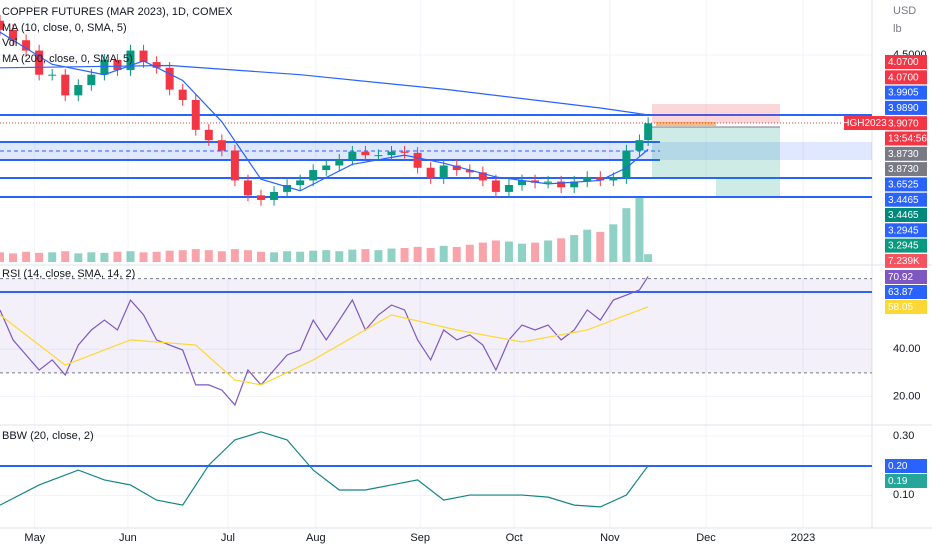 This screenshot has height=550, width=932. What do you see at coordinates (898, 481) in the screenshot?
I see `price-tag-text: 0.19` at bounding box center [898, 481].